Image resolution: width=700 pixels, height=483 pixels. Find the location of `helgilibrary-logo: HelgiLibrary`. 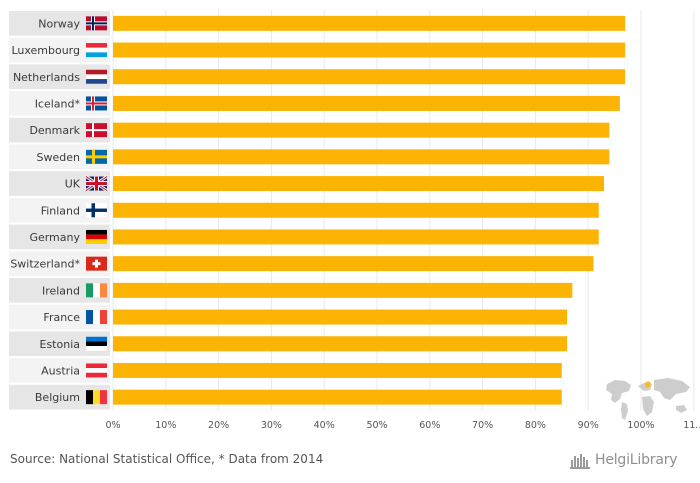

helgilibrary-logo: HelgiLibrary is located at coordinates (624, 460).